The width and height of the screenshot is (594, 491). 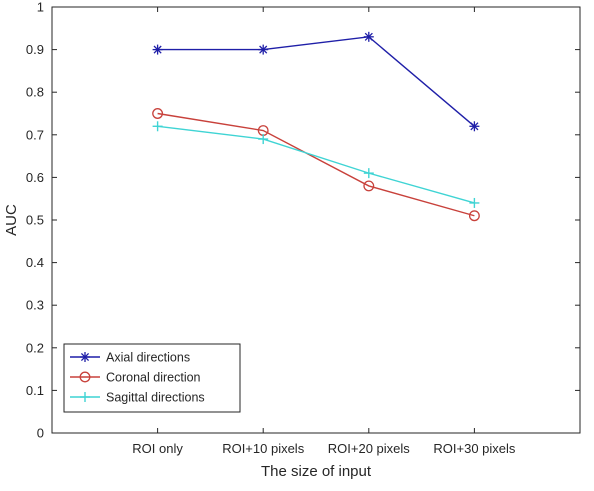 I want to click on legend-item-axial-directions: Axial directions, so click(x=130, y=358).